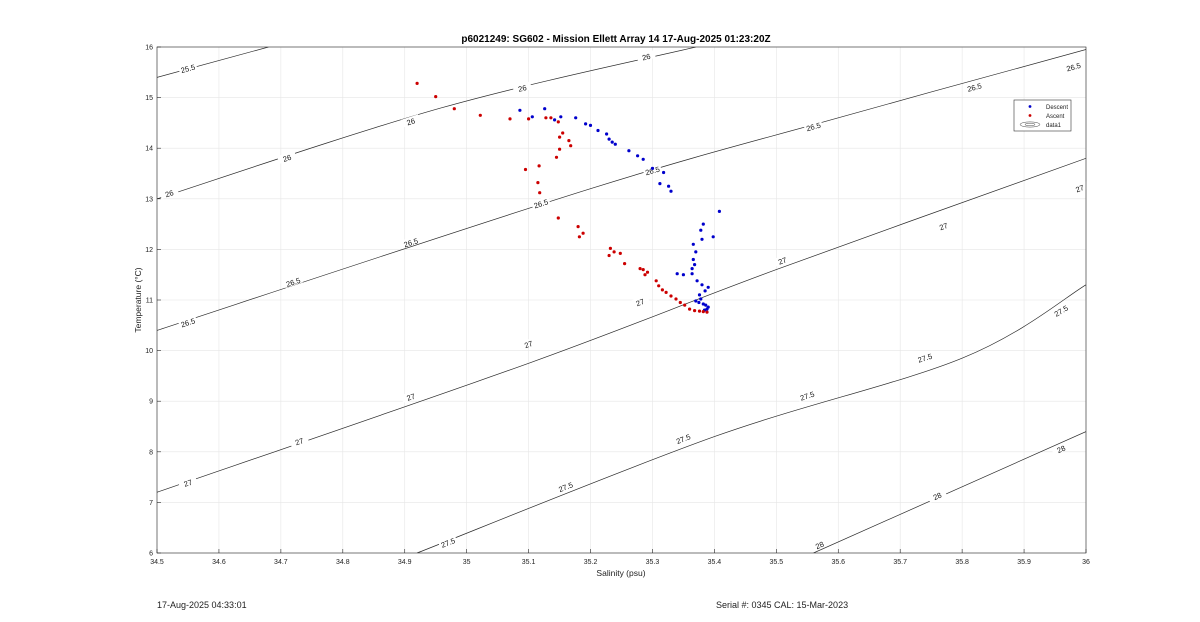  Describe the element at coordinates (782, 605) in the screenshot. I see `footer-serial-cal: Serial #: 0345 CAL: 15-Mar-2023` at that location.